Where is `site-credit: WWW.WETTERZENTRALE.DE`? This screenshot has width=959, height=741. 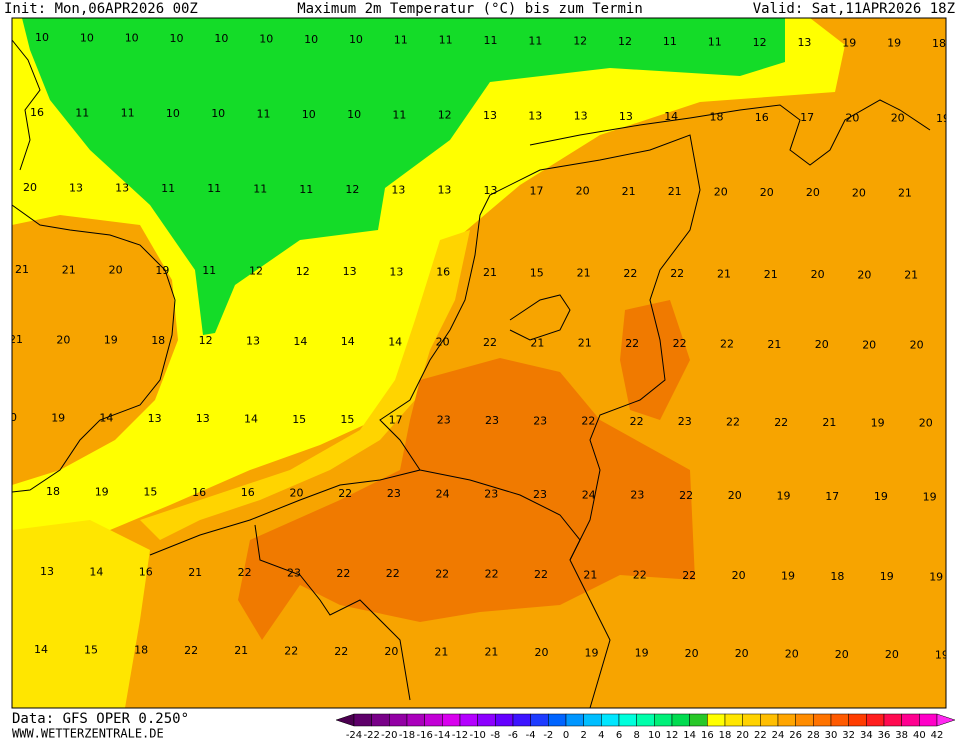 site-credit: WWW.WETTERZENTRALE.DE is located at coordinates (88, 734).